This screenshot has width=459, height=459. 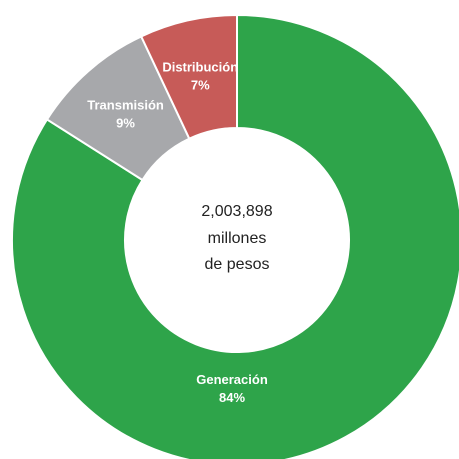 What do you see at coordinates (188, 76) in the screenshot?
I see `slice-distribucion` at bounding box center [188, 76].